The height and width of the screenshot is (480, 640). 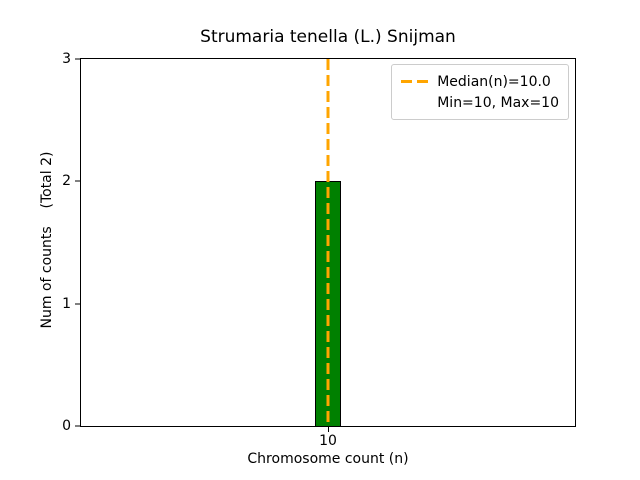 I want to click on xtick-label: 10, so click(x=328, y=441).